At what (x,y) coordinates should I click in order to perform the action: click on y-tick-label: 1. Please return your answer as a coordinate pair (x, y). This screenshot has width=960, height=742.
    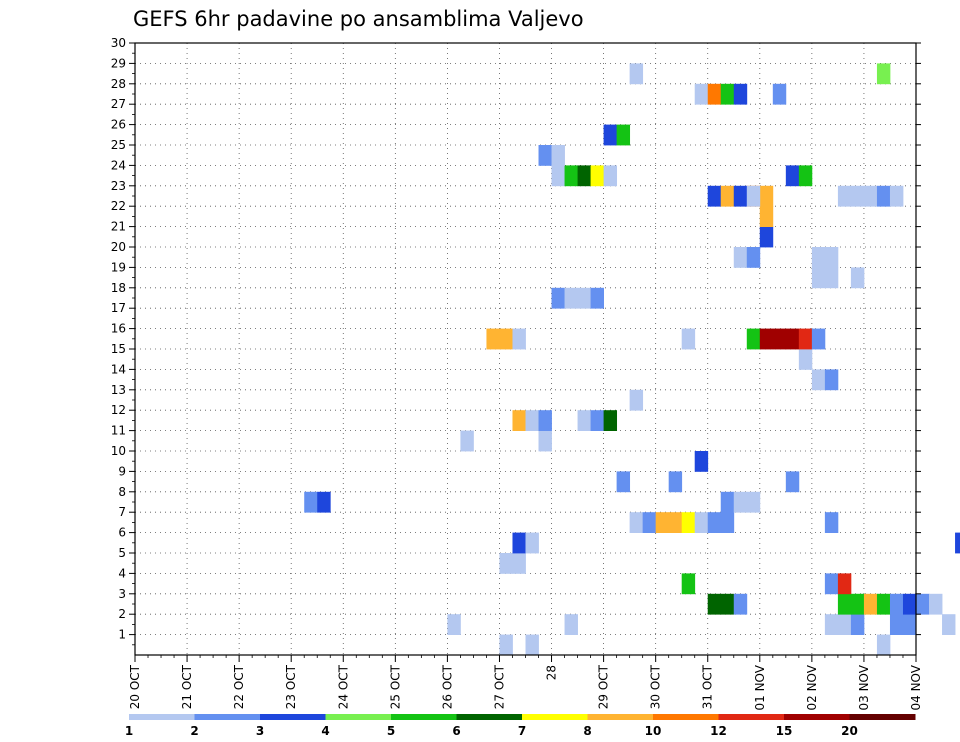
    Looking at the image, I should click on (122, 635).